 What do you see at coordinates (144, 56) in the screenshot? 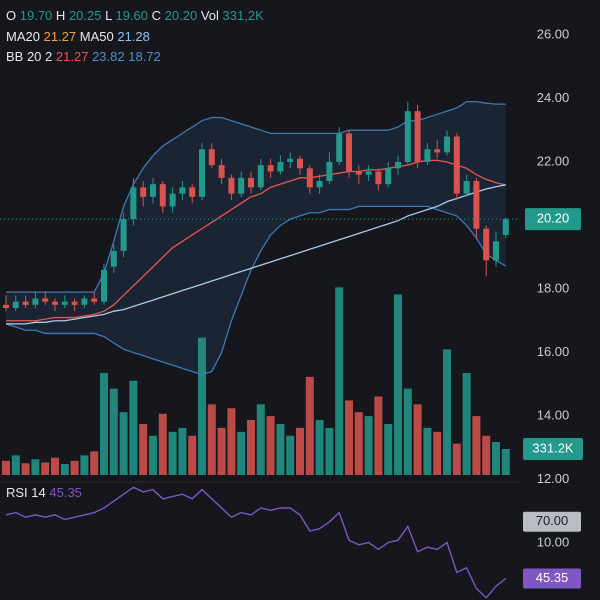
I see `legend-value: 18.72` at bounding box center [144, 56].